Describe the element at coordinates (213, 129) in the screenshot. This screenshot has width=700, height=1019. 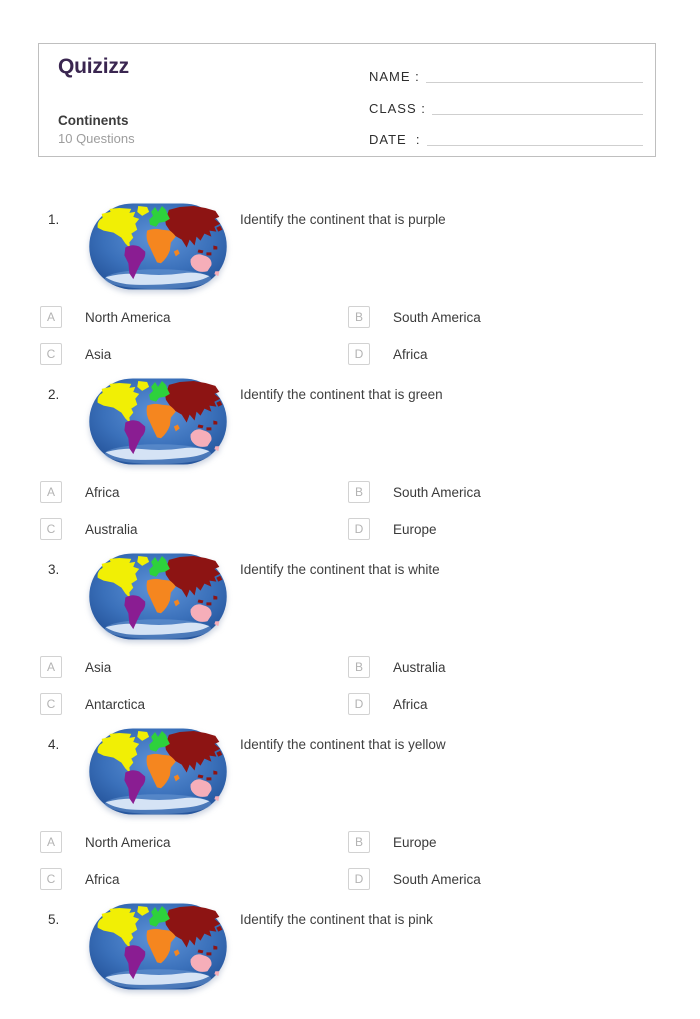
I see `quiz-info: Continents 10 Questions` at that location.